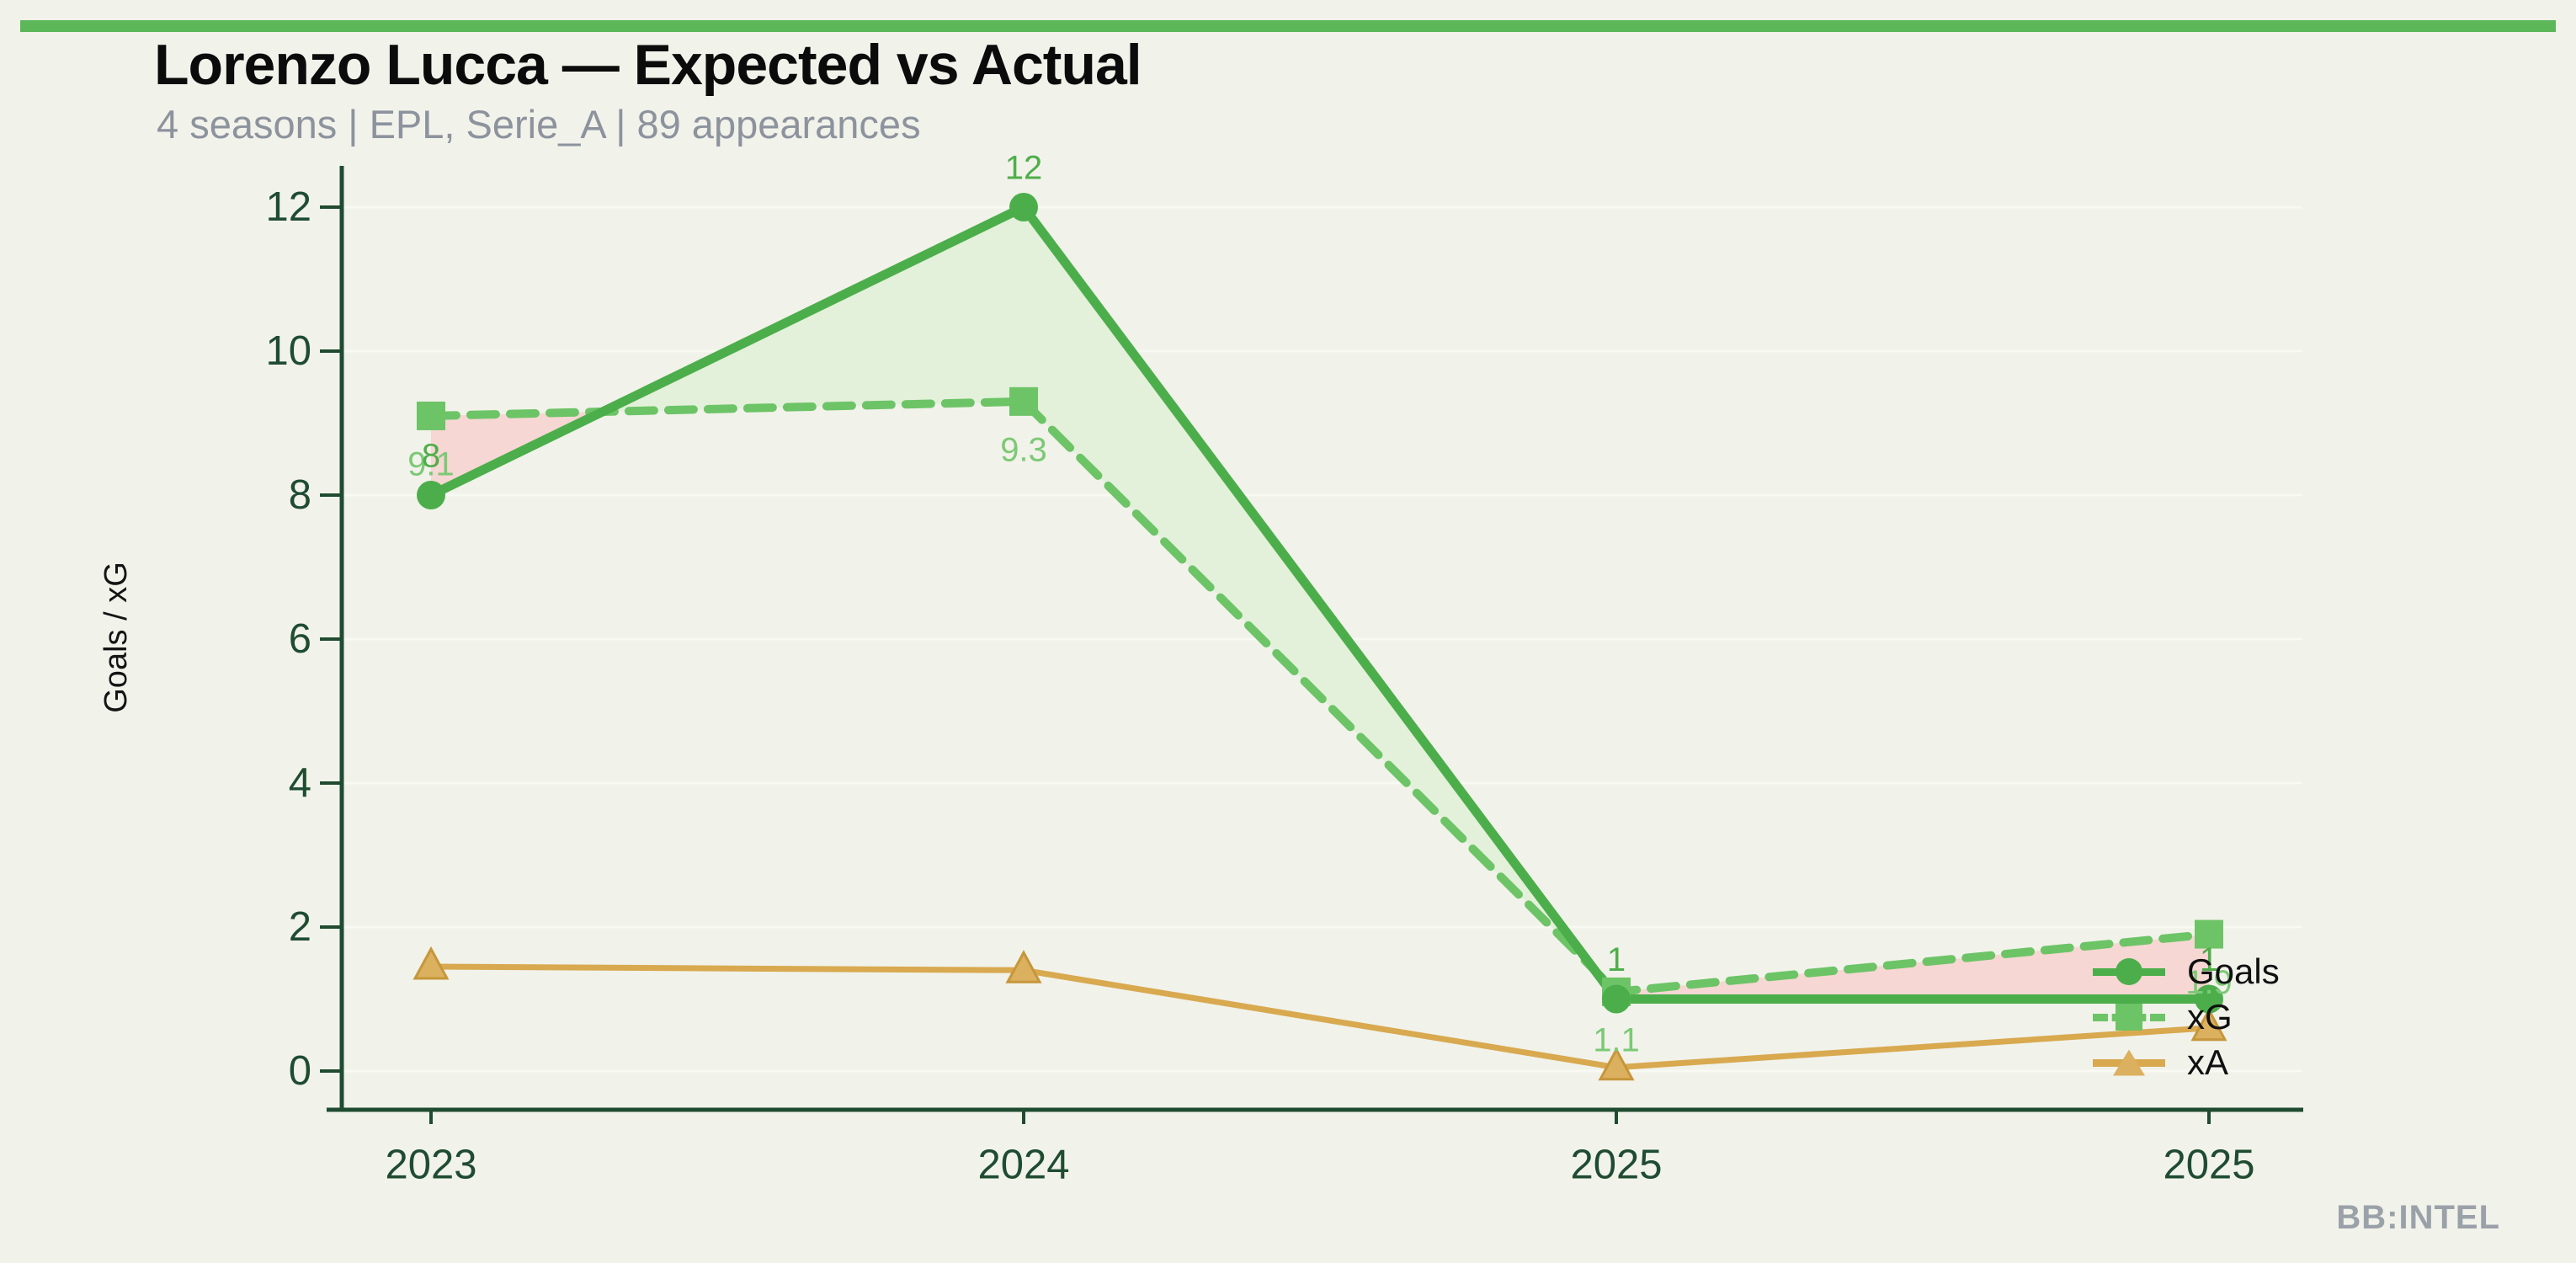  Describe the element at coordinates (300, 1071) in the screenshot. I see `svg-text: 0` at that location.